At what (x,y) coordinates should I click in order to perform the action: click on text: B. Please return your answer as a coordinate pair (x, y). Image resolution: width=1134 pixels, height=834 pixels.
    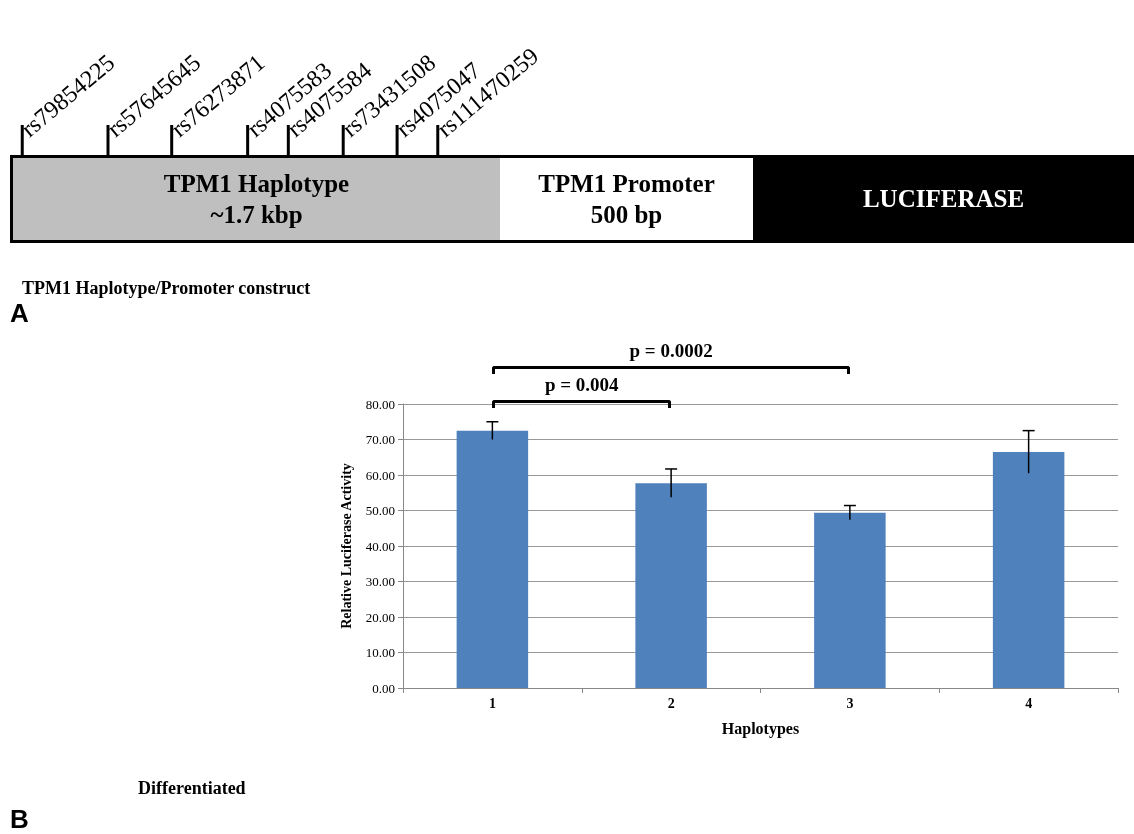
    Looking at the image, I should click on (19, 819).